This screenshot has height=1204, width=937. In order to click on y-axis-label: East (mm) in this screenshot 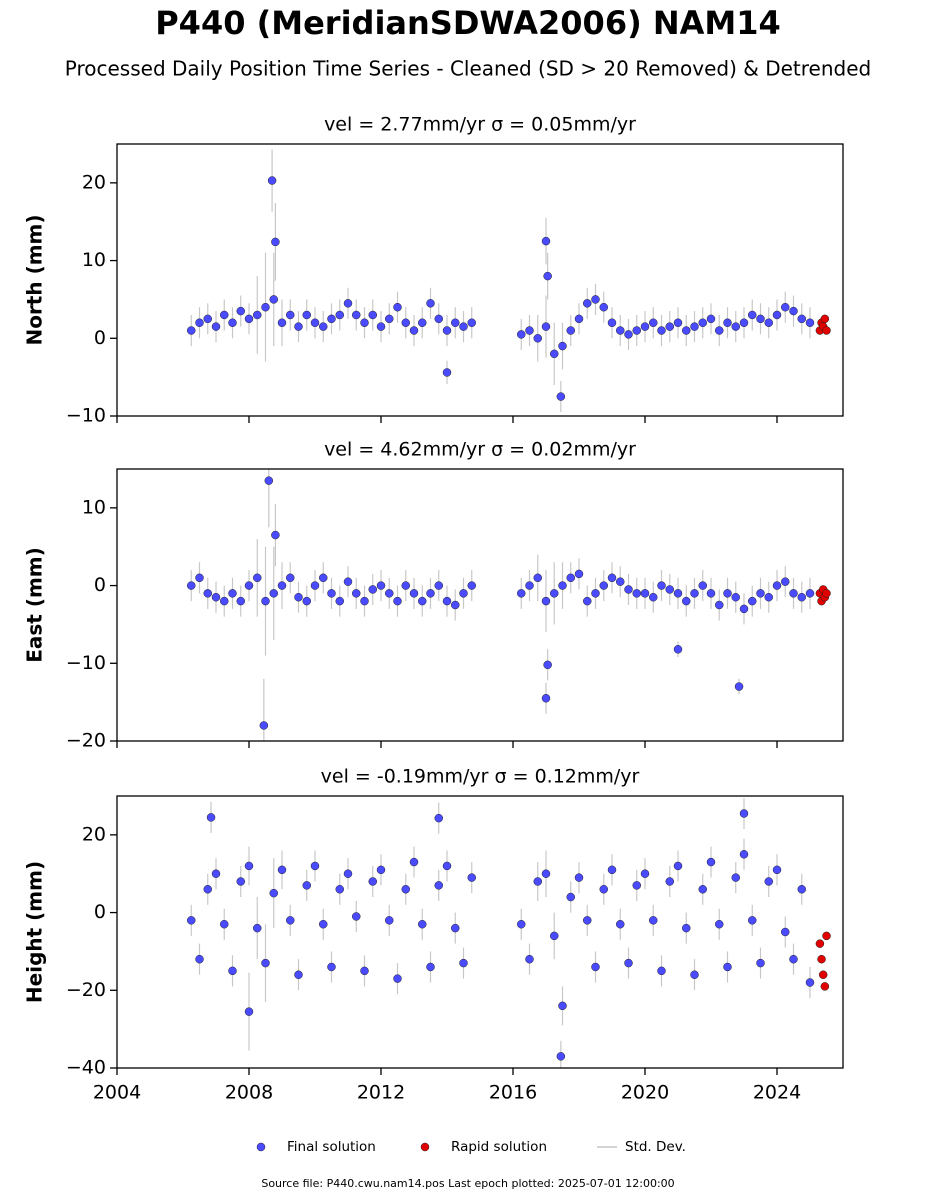, I will do `click(35, 605)`.